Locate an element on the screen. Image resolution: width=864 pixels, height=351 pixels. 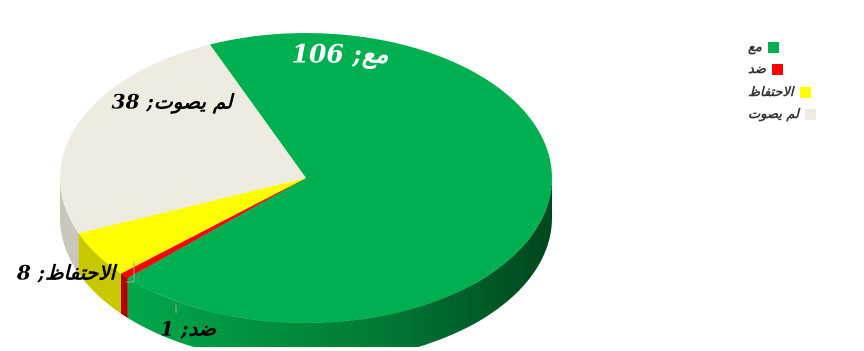
legend-item: الاحتفاظ is located at coordinates (784, 92).